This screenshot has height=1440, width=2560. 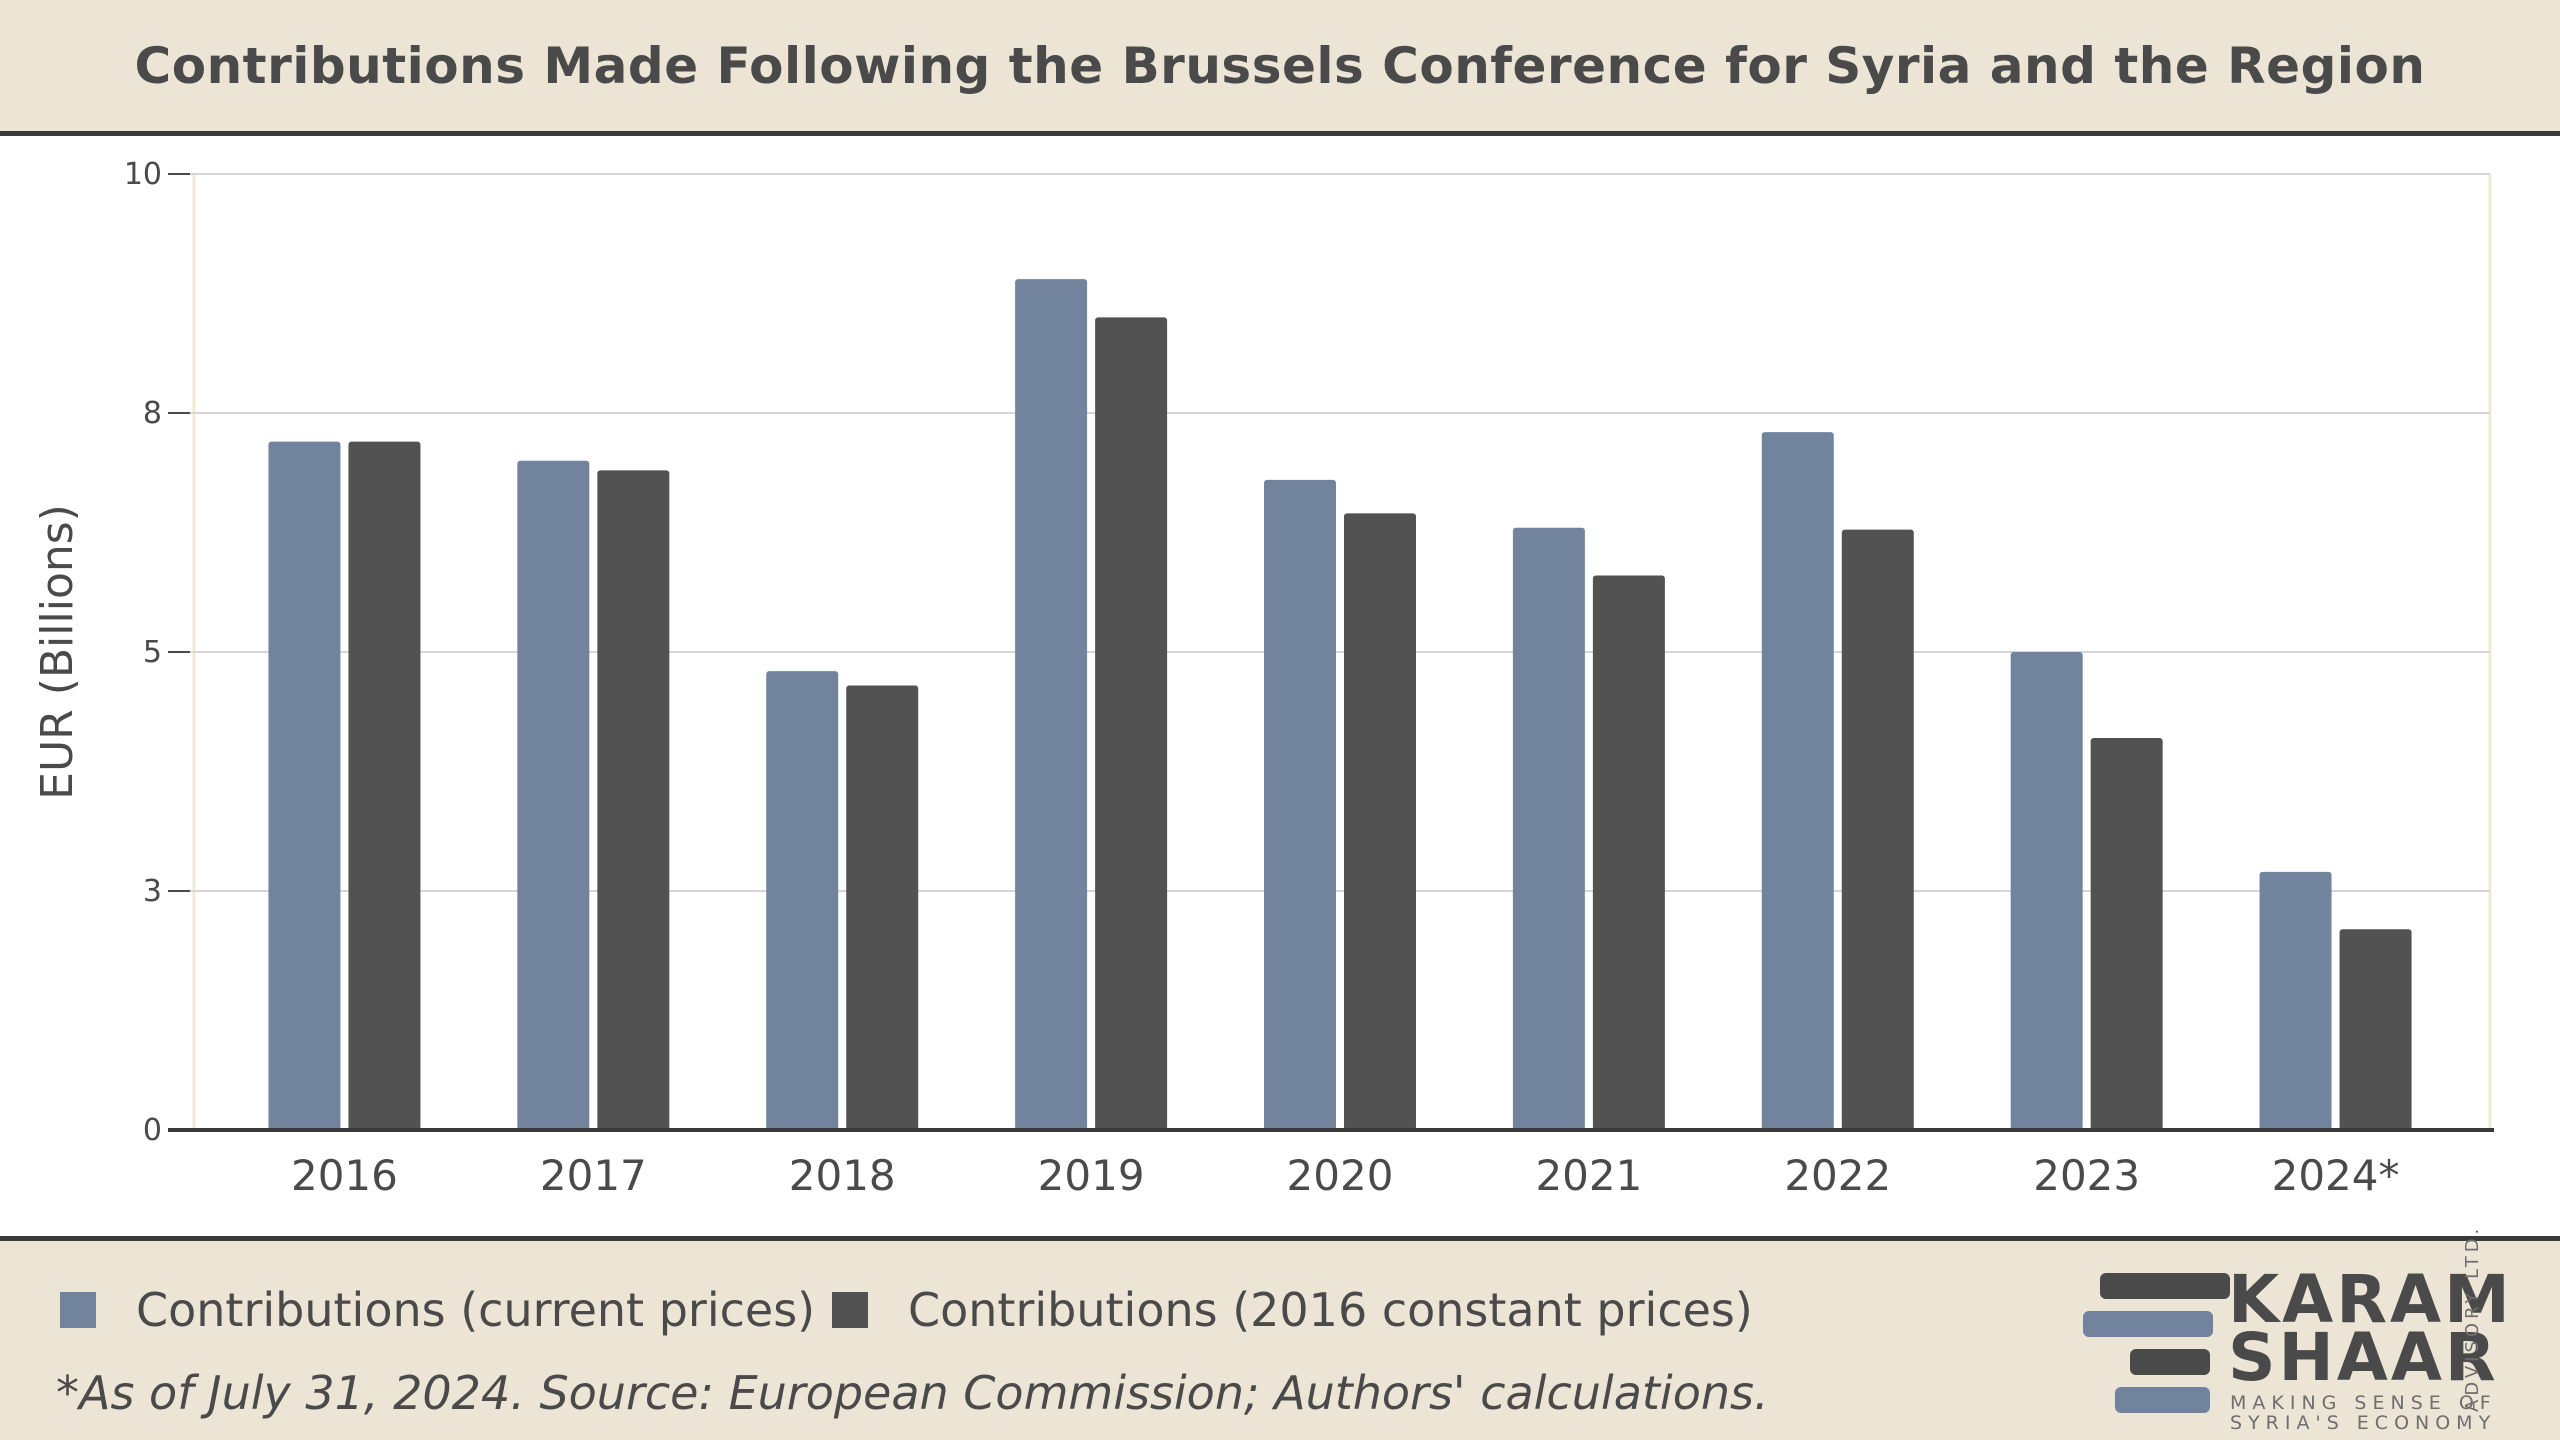 What do you see at coordinates (1588, 1175) in the screenshot?
I see `x-tick-label: 2021` at bounding box center [1588, 1175].